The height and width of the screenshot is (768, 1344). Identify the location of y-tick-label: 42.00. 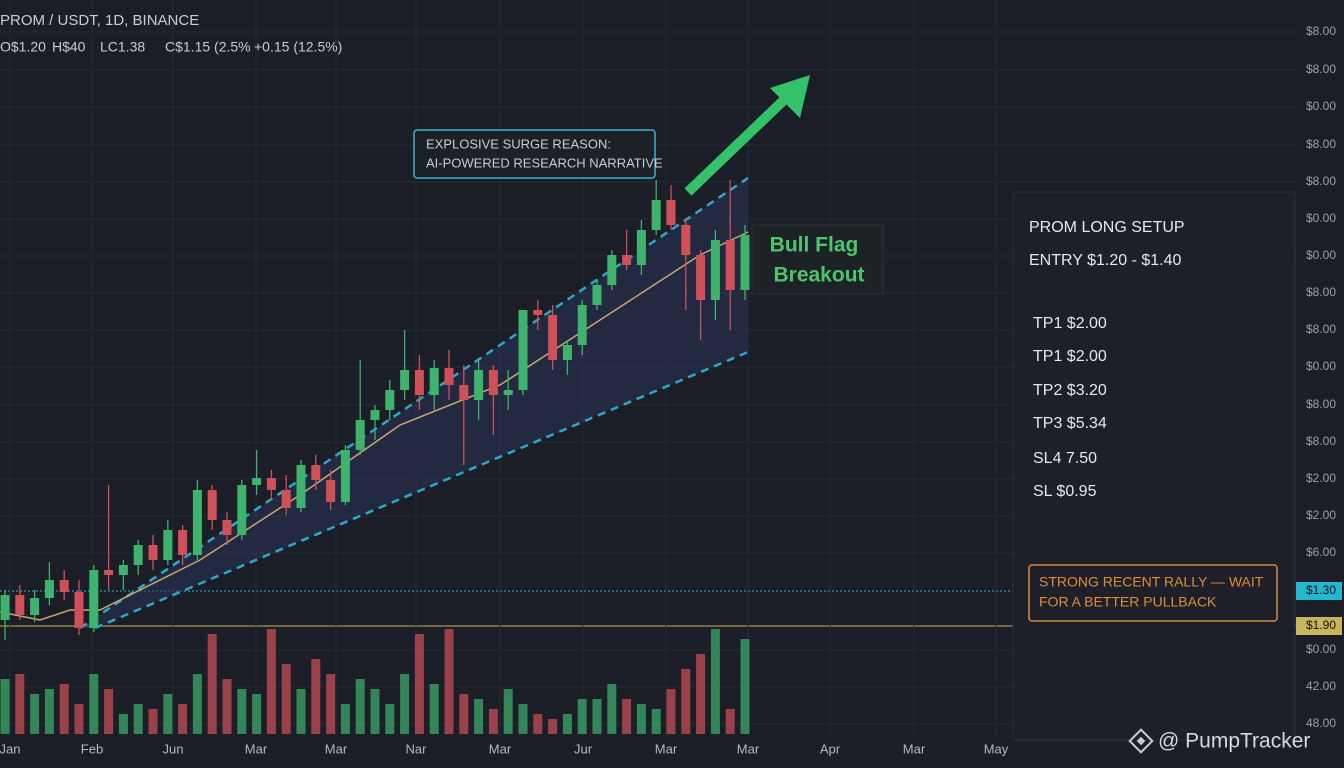
(1321, 686).